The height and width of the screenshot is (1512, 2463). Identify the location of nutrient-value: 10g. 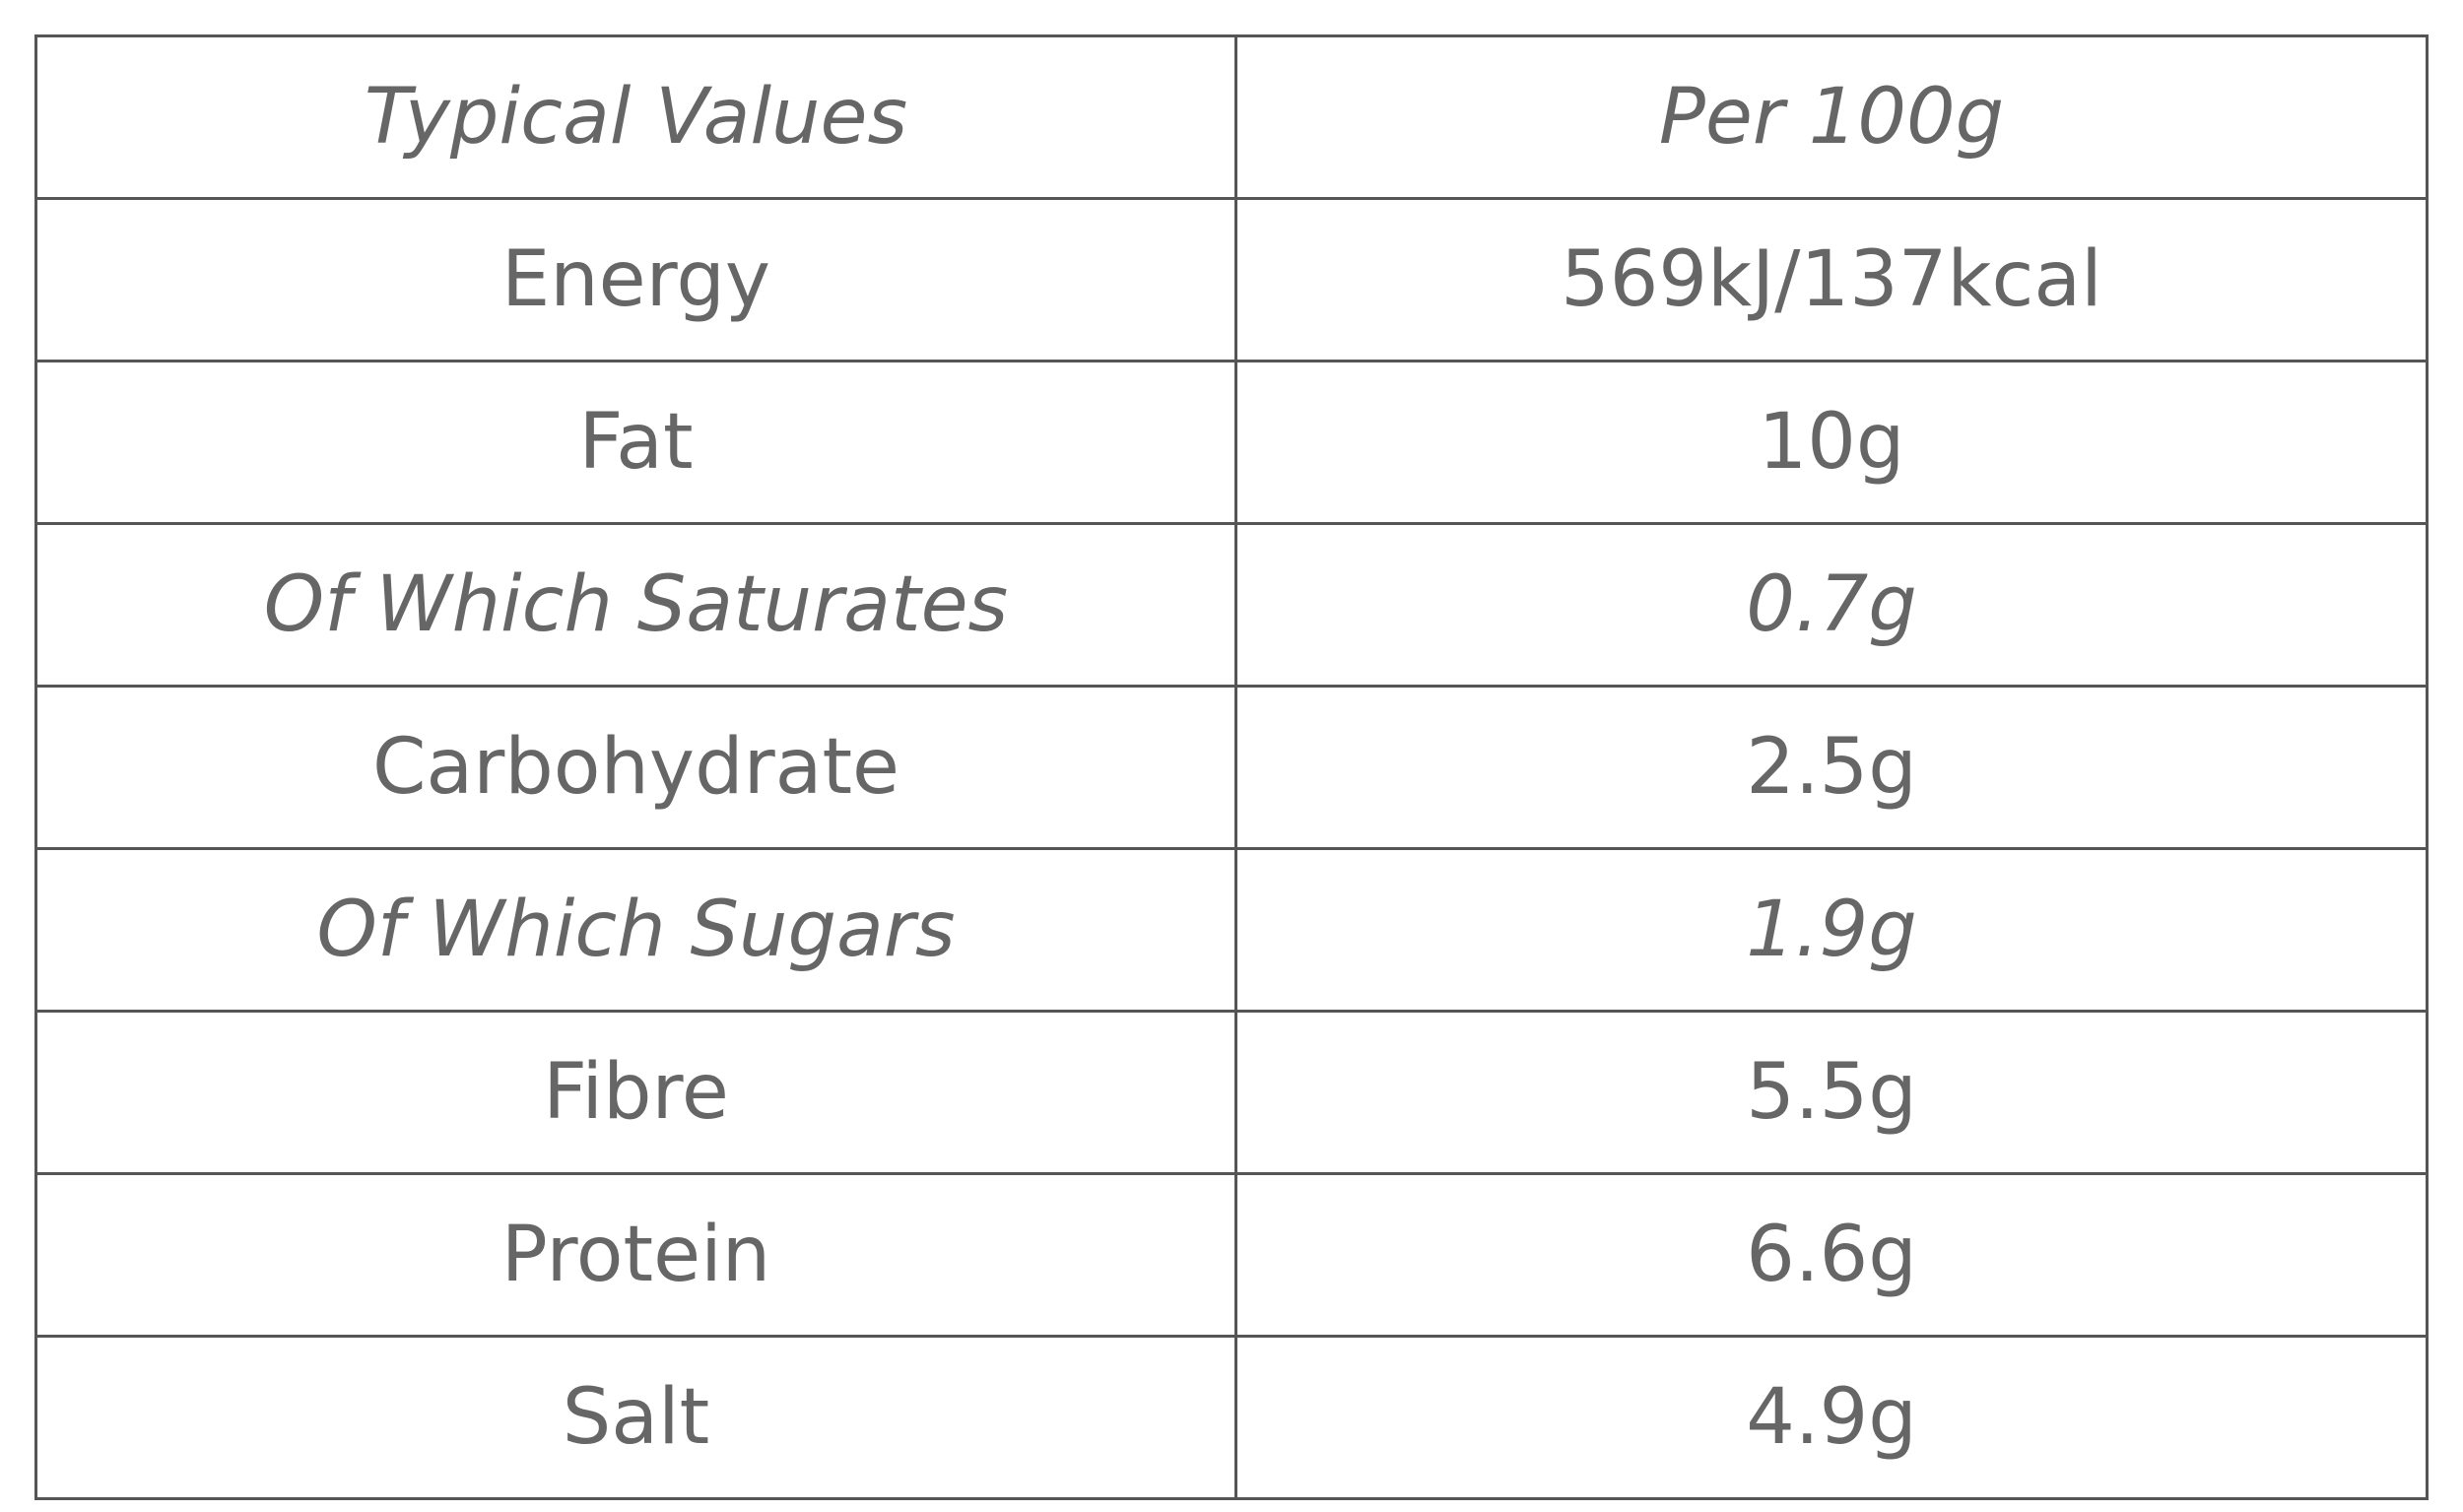
(1832, 442).